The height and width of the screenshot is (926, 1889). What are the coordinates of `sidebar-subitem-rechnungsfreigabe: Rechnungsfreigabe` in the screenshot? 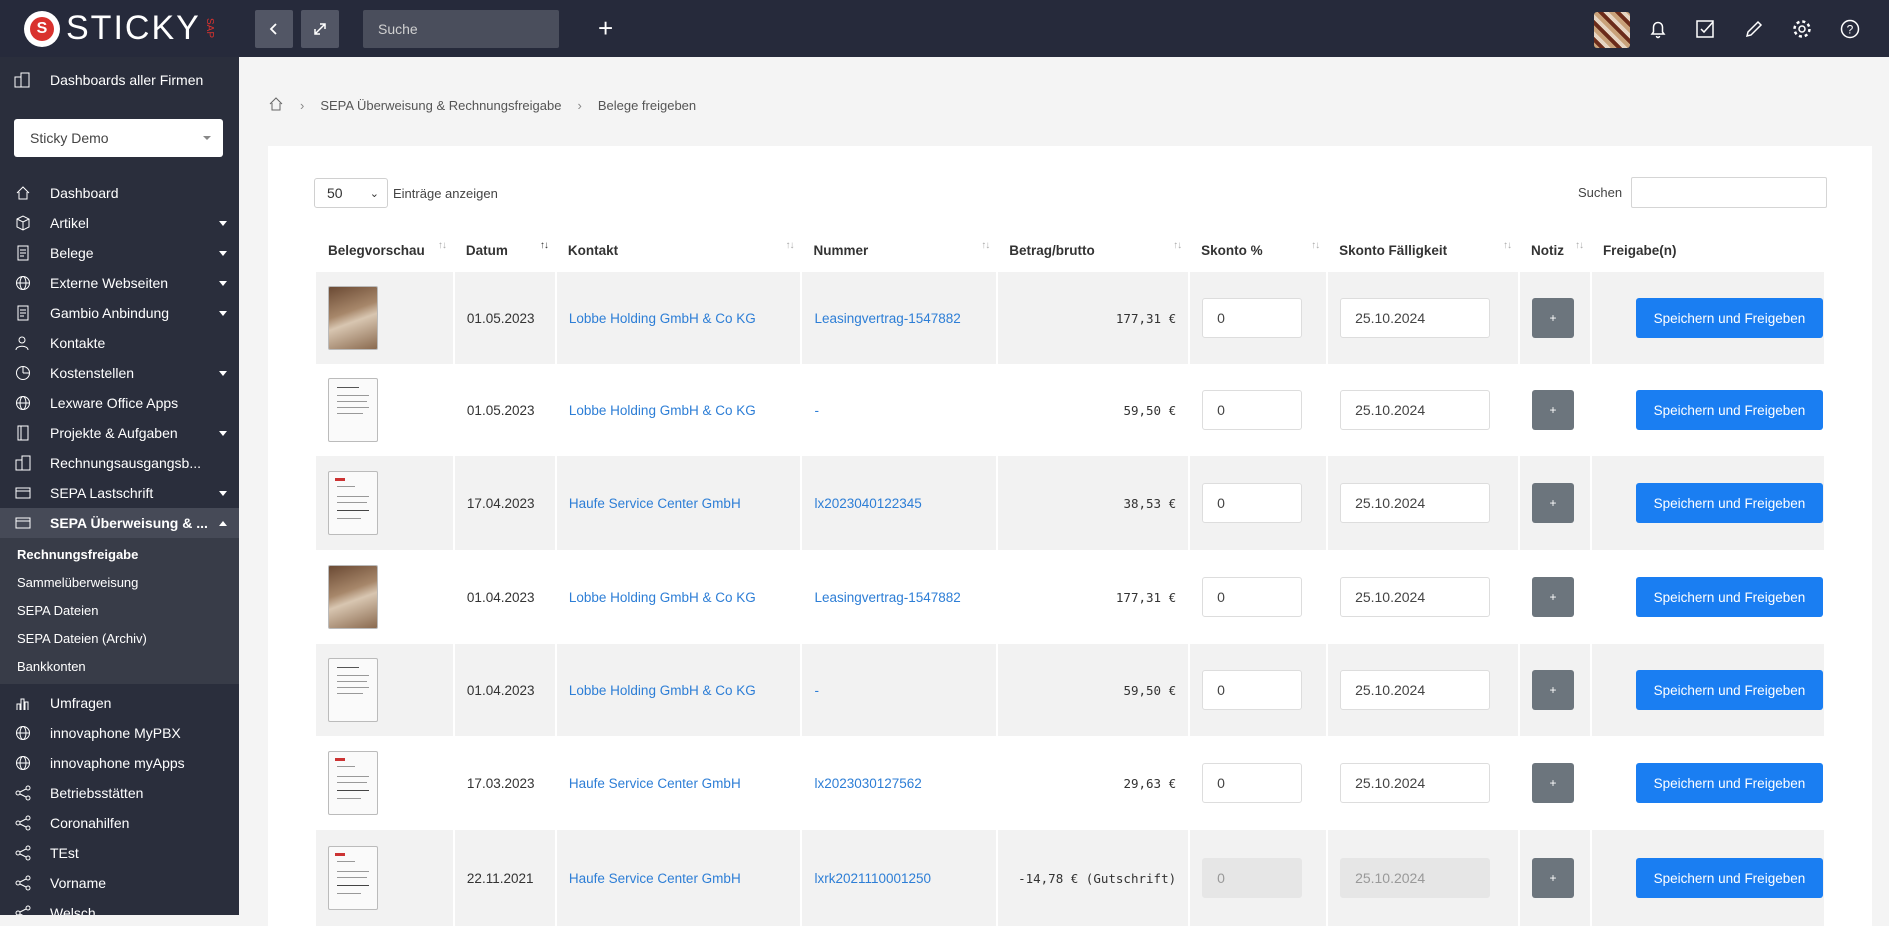 It's located at (78, 554).